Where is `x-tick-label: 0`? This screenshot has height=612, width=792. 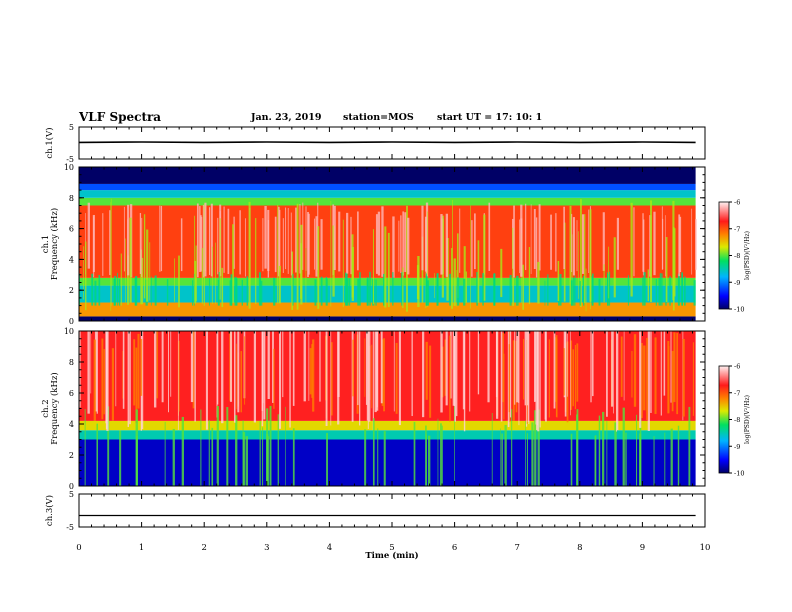
x-tick-label: 0 is located at coordinates (78, 548).